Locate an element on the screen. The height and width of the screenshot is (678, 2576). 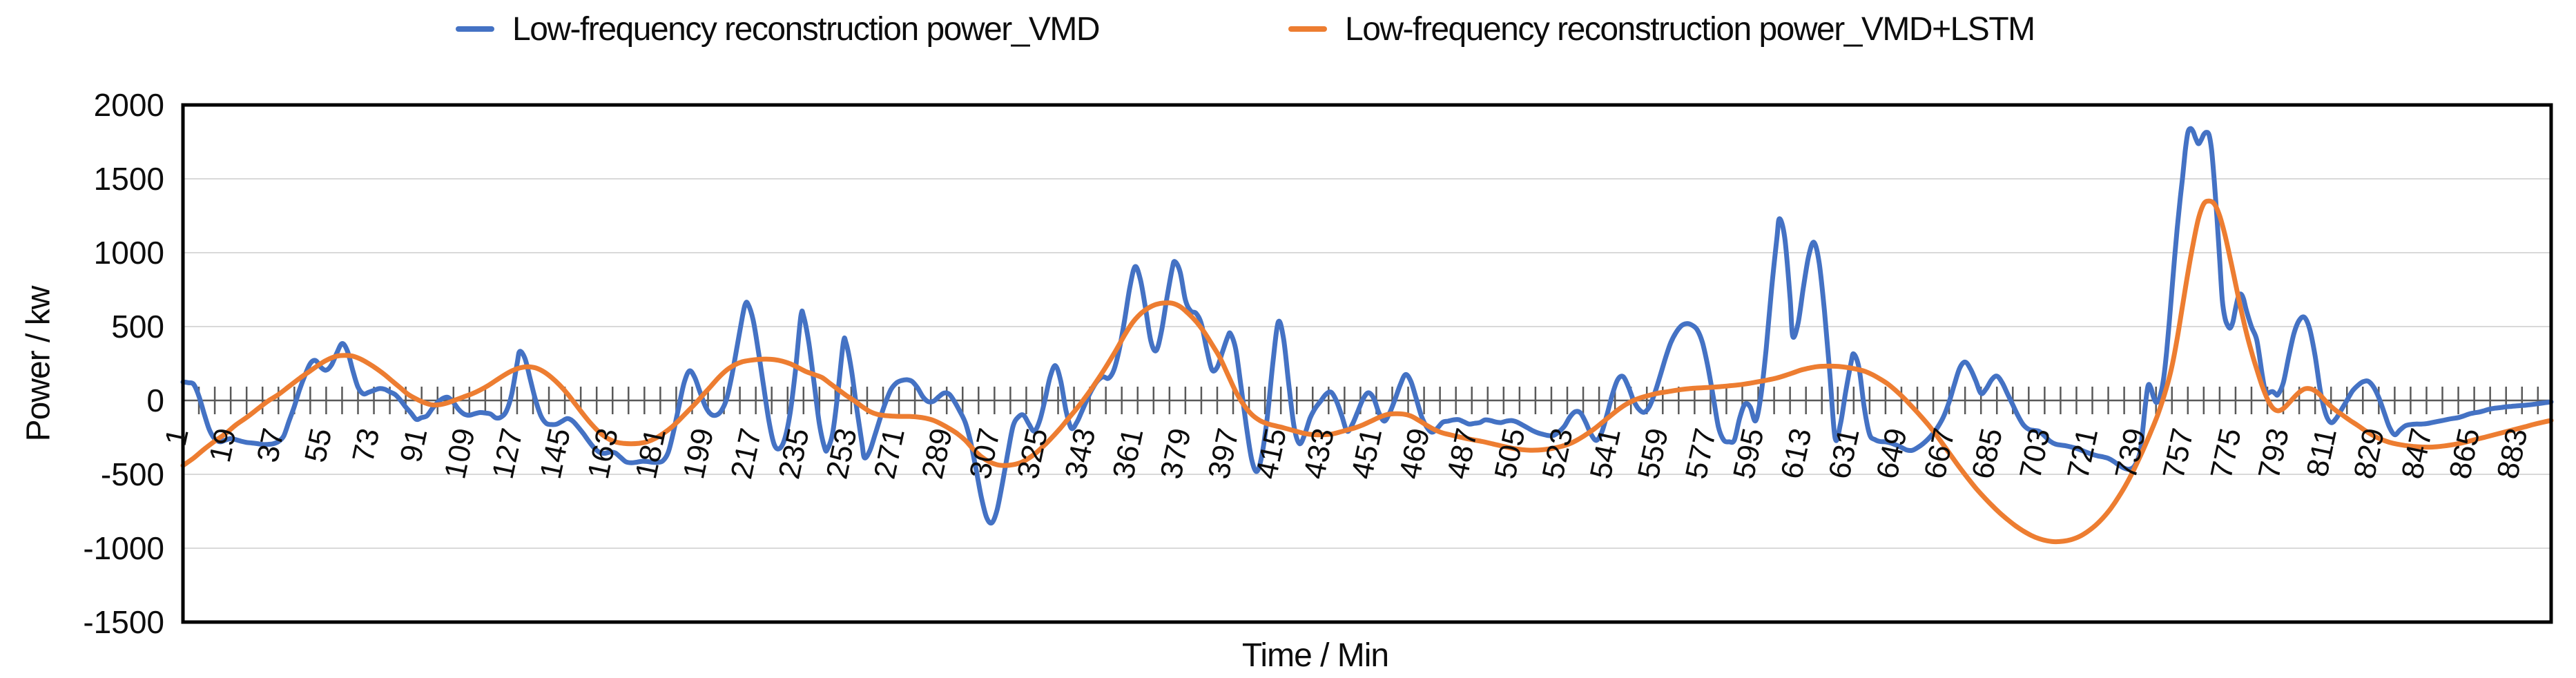
x-tick-label: 55 is located at coordinates (318, 445).